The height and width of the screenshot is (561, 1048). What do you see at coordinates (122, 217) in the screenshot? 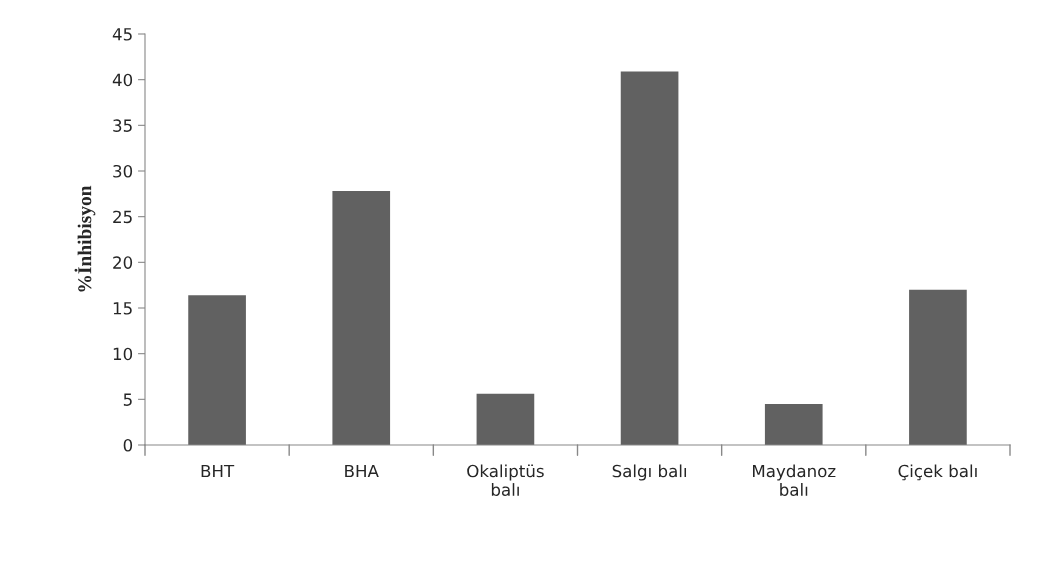
I see `y-tick-label: 25` at bounding box center [122, 217].